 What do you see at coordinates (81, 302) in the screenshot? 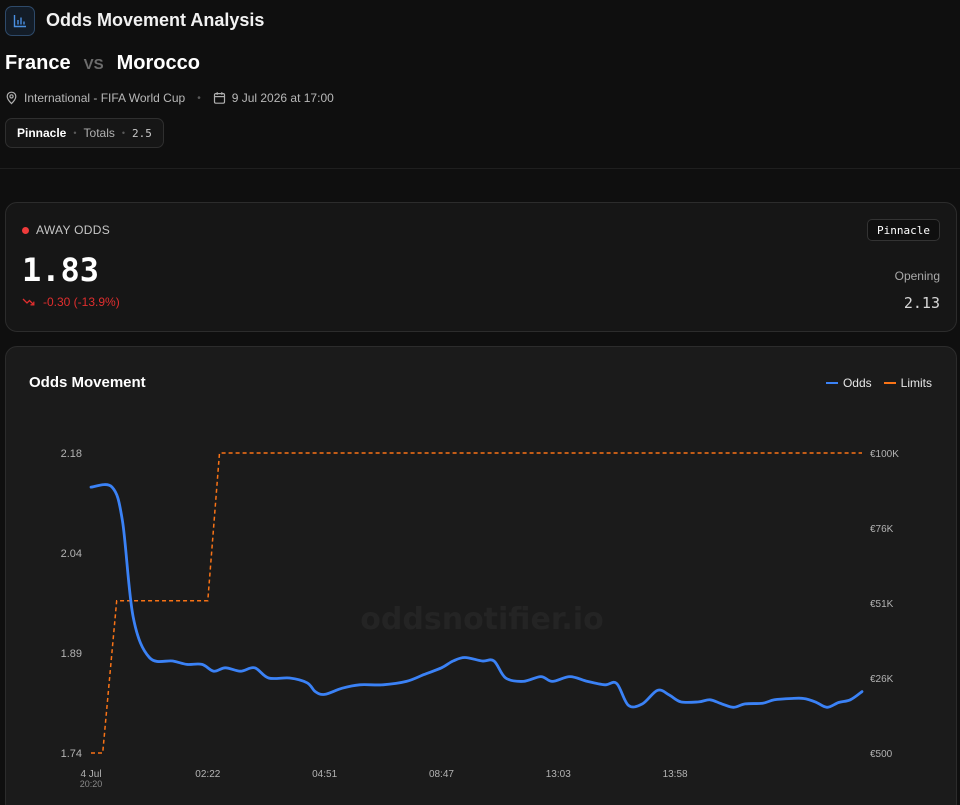
I see `odds-change-value: -0.30 (-13.9%)` at bounding box center [81, 302].